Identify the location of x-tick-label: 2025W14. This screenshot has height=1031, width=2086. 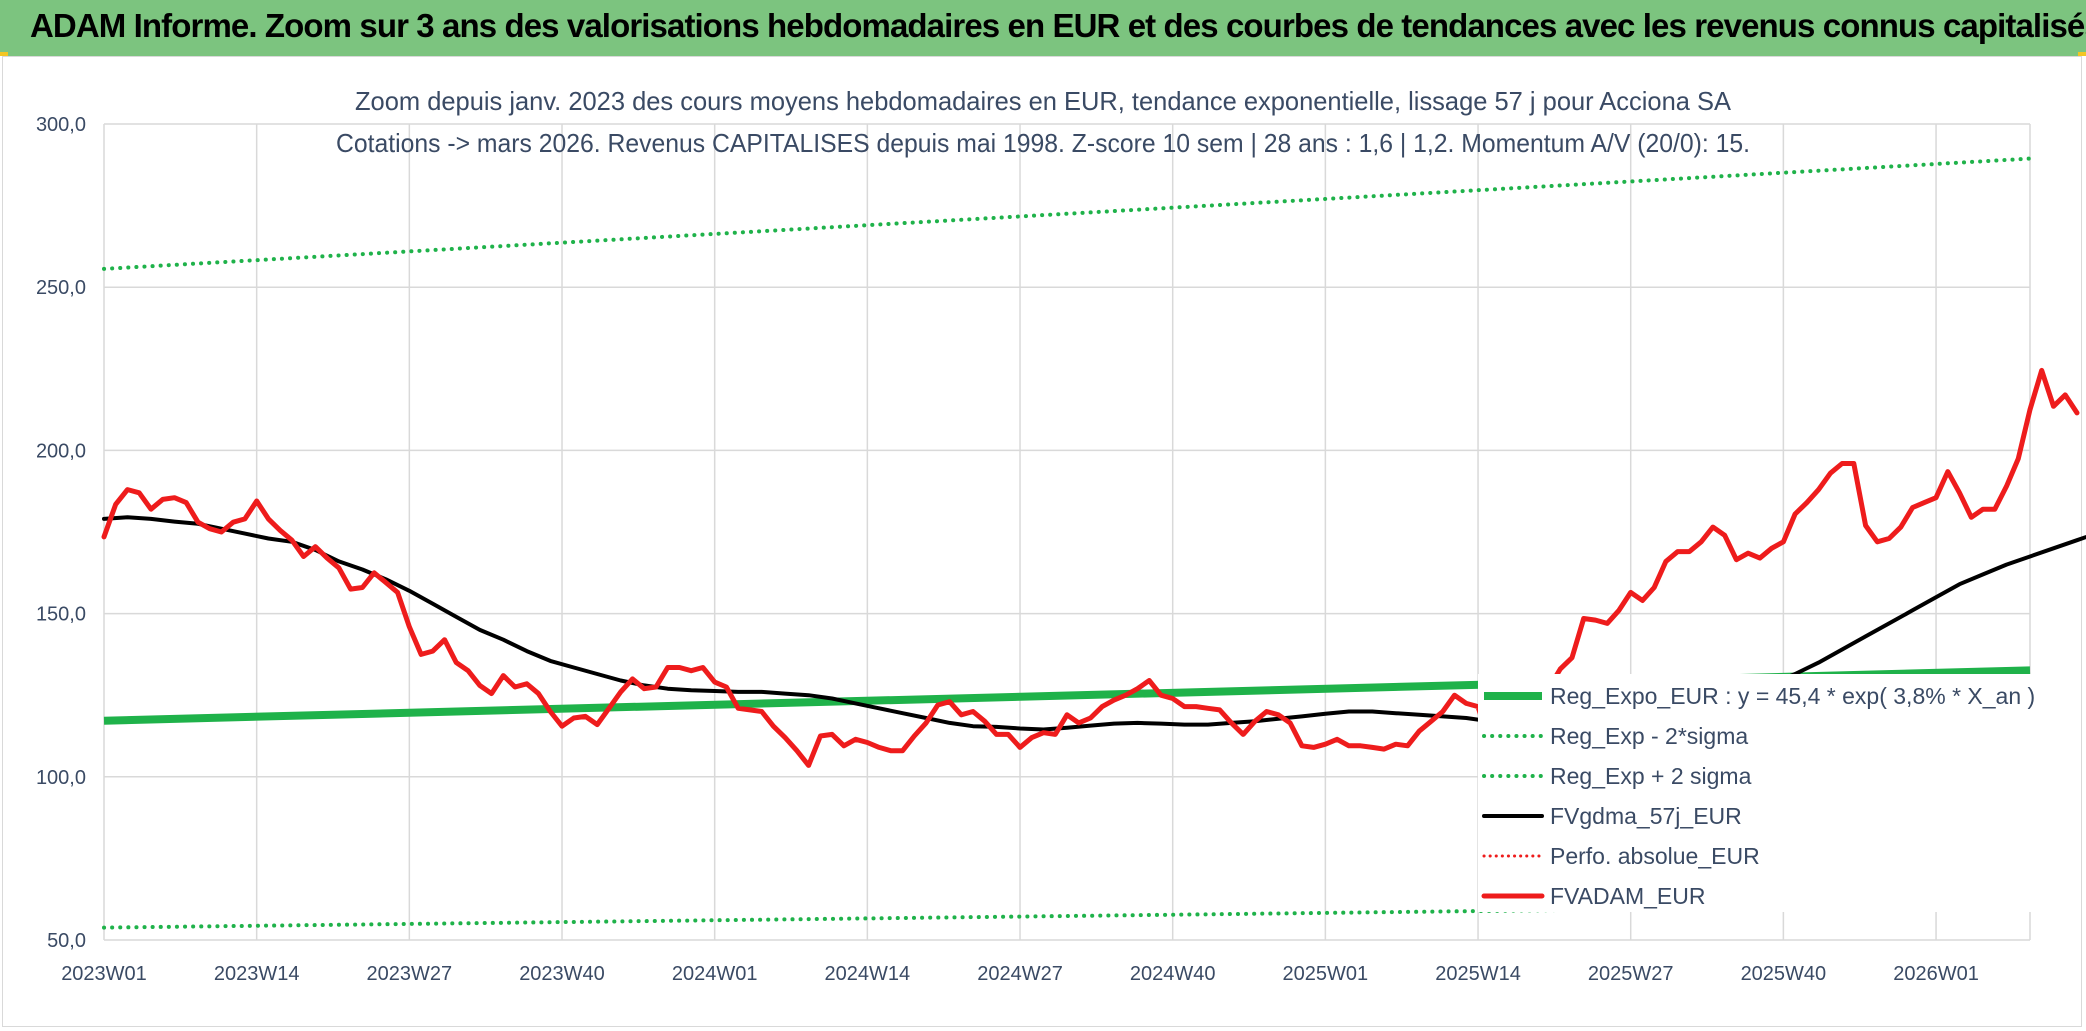
(1478, 974).